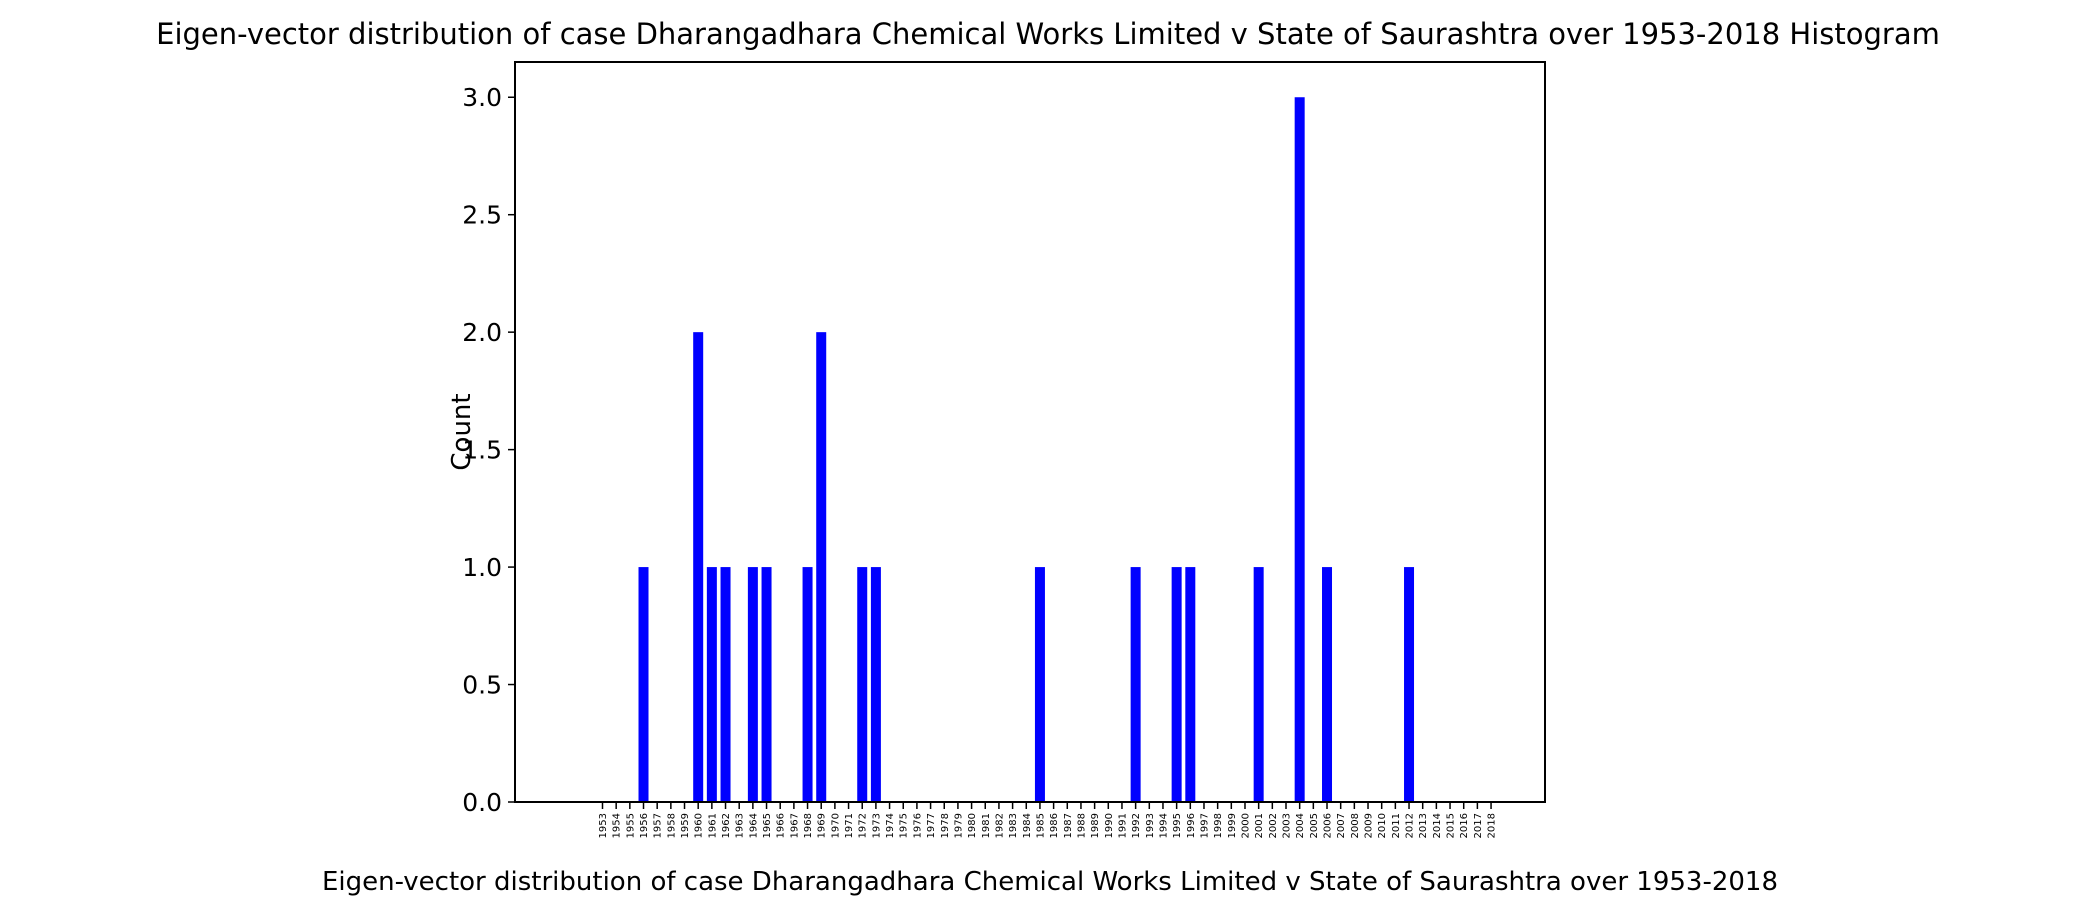 This screenshot has width=2095, height=915. I want to click on x-tick-label-2018: 2018, so click(1492, 825).